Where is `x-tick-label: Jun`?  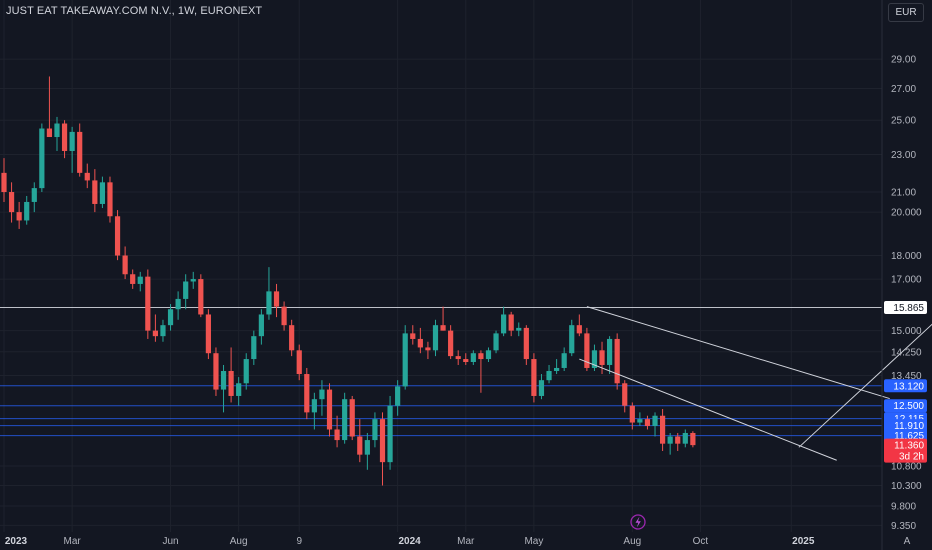 x-tick-label: Jun is located at coordinates (170, 541).